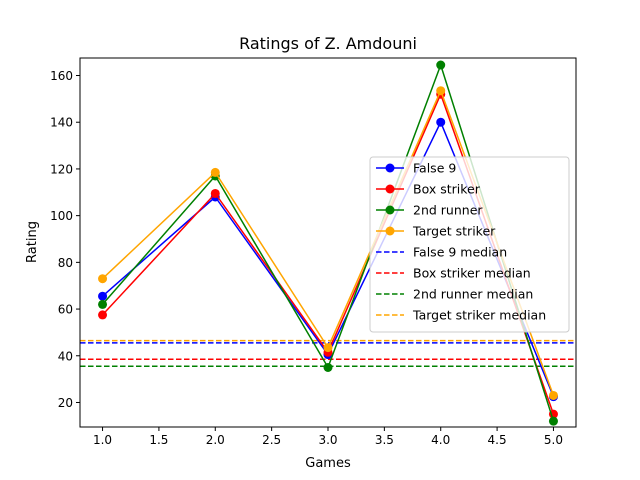 The width and height of the screenshot is (640, 480). Describe the element at coordinates (440, 440) in the screenshot. I see `x-tick-label: 4.0` at that location.